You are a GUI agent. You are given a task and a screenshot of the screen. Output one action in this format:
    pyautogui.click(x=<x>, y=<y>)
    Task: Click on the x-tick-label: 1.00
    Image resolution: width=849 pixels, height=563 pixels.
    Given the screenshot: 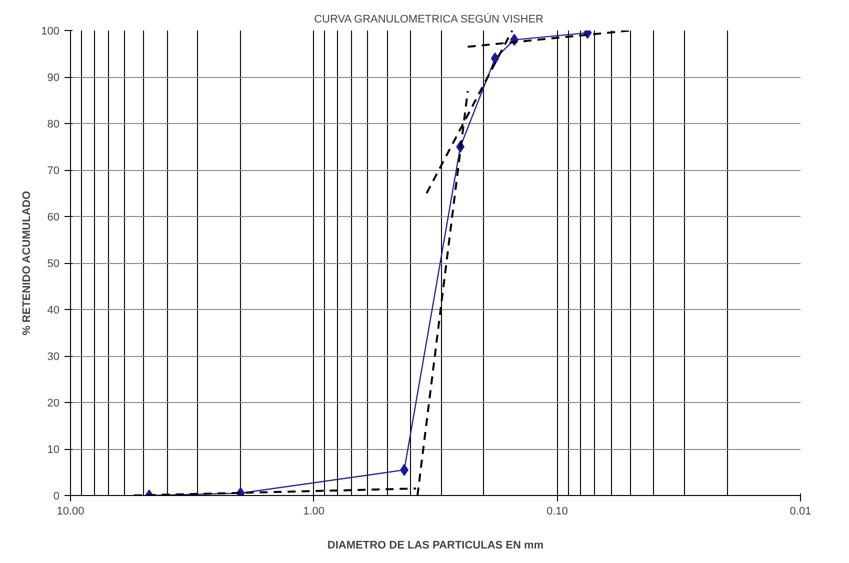 What is the action you would take?
    pyautogui.click(x=314, y=512)
    